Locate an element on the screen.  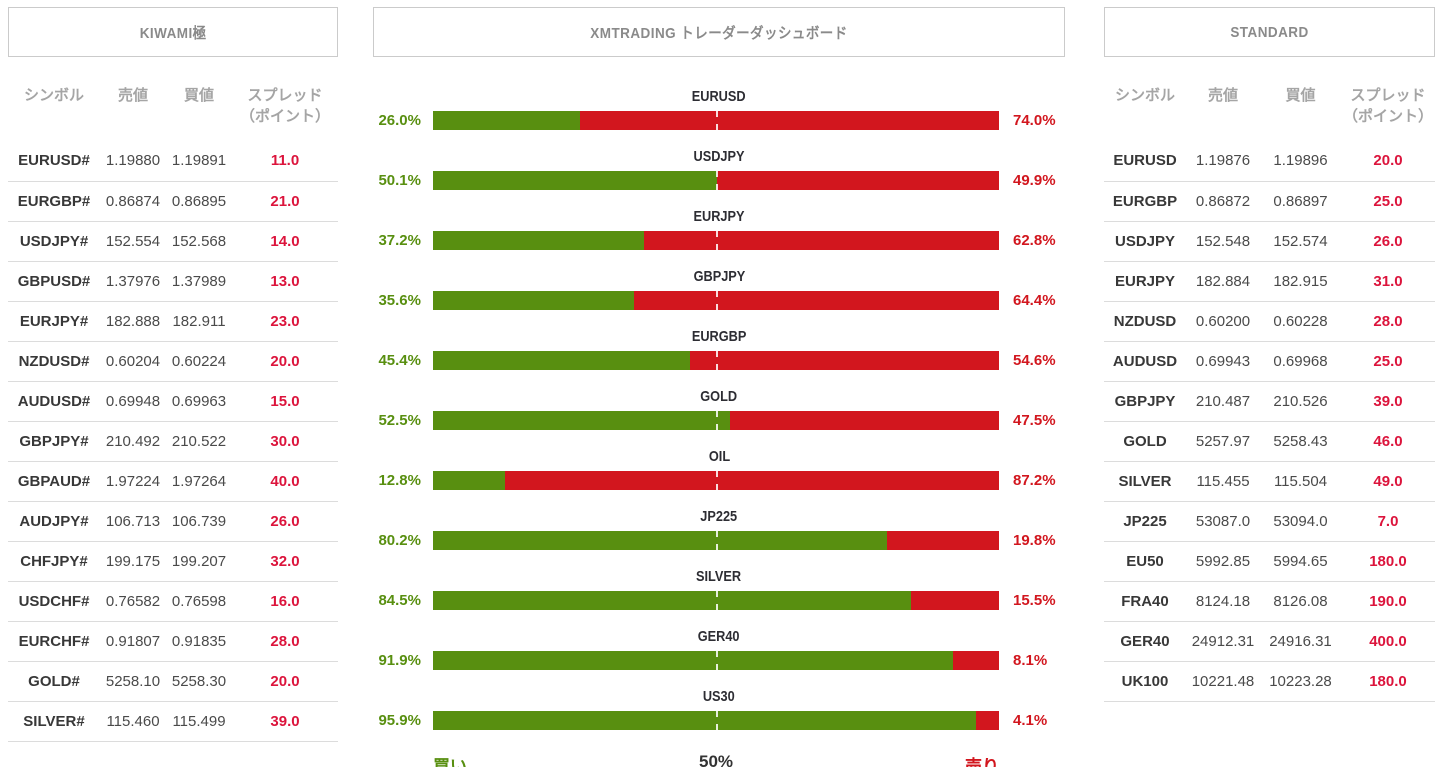
buy-price-cell: 182.915 is located at coordinates (1300, 281).